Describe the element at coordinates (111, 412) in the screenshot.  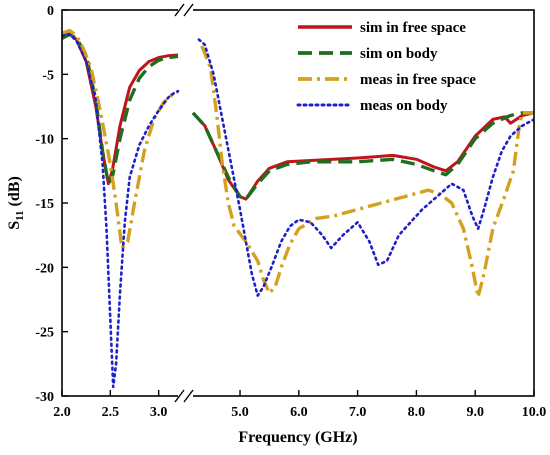
I see `x-tick-label: 2.5` at that location.